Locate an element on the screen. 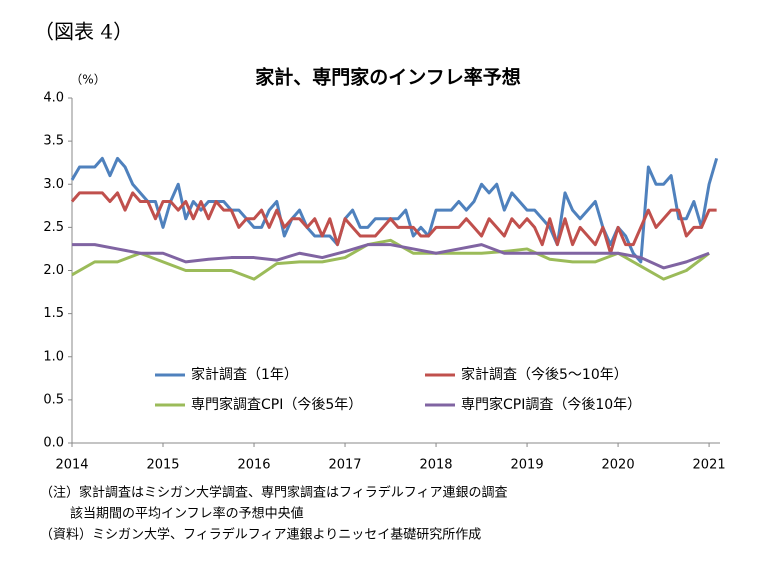 The height and width of the screenshot is (572, 763). x-tick-label: 2021 is located at coordinates (709, 465).